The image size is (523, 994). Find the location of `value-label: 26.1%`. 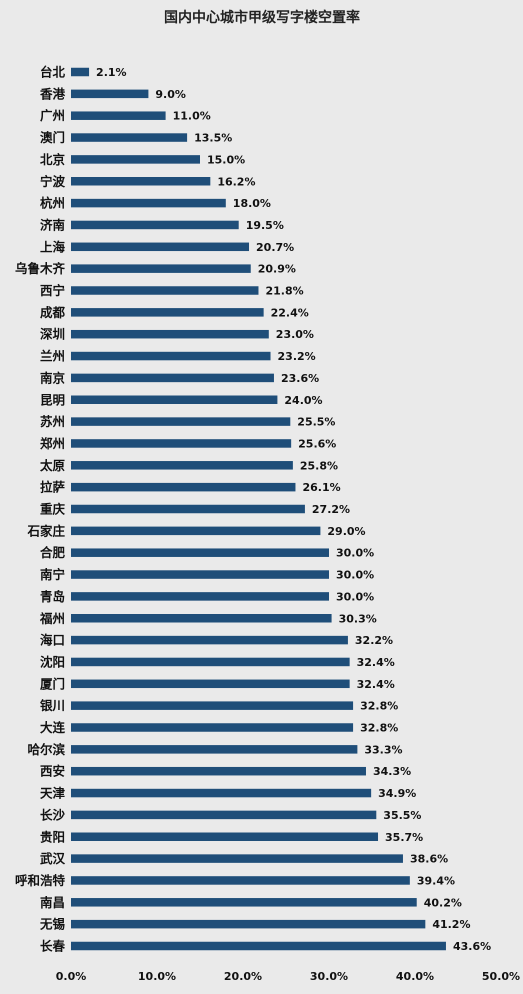

value-label: 26.1% is located at coordinates (321, 487).